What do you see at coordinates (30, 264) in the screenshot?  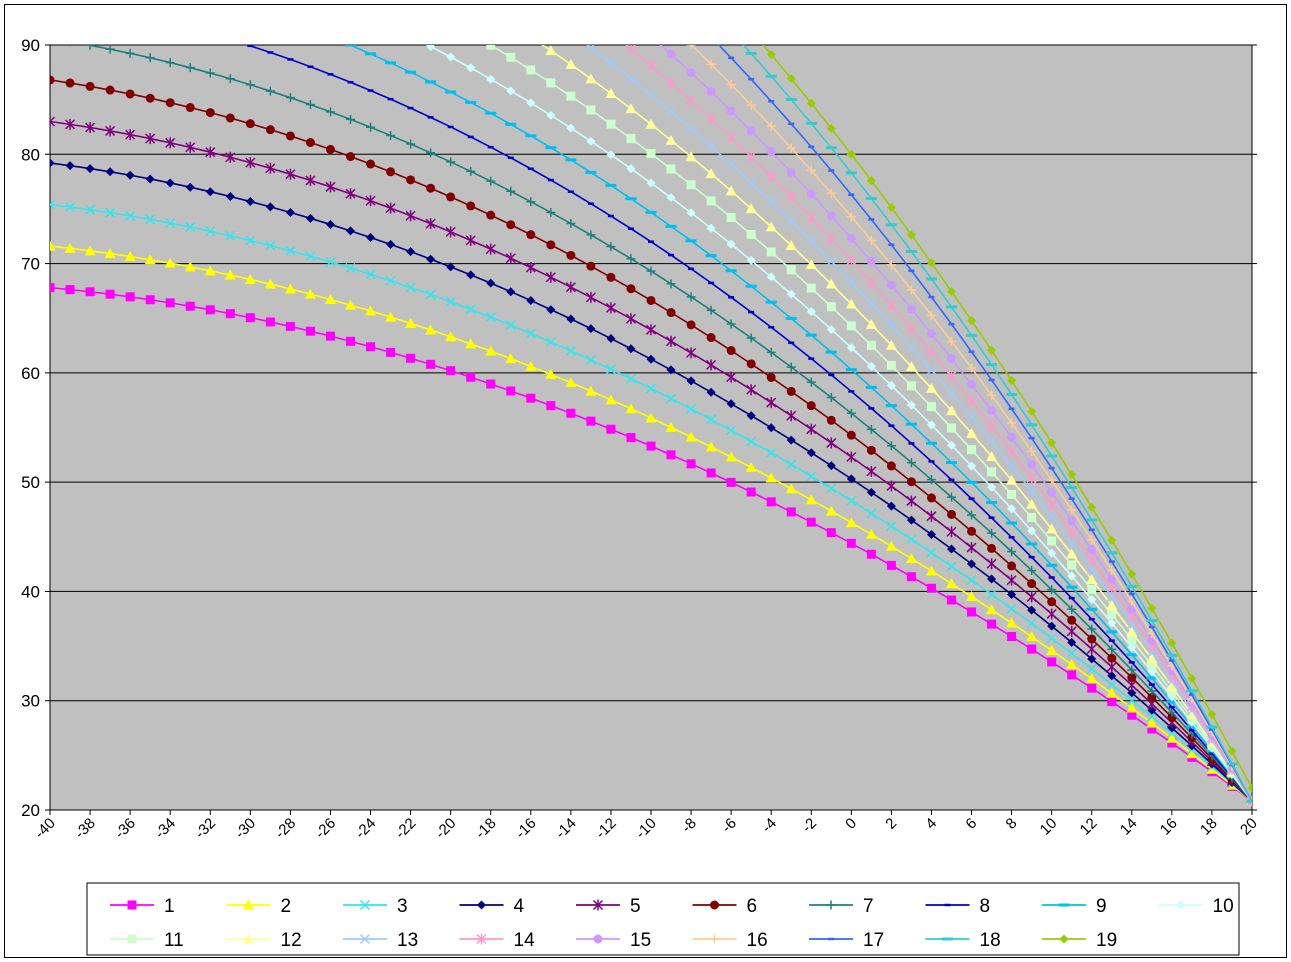 I see `y-tick-label: 70` at bounding box center [30, 264].